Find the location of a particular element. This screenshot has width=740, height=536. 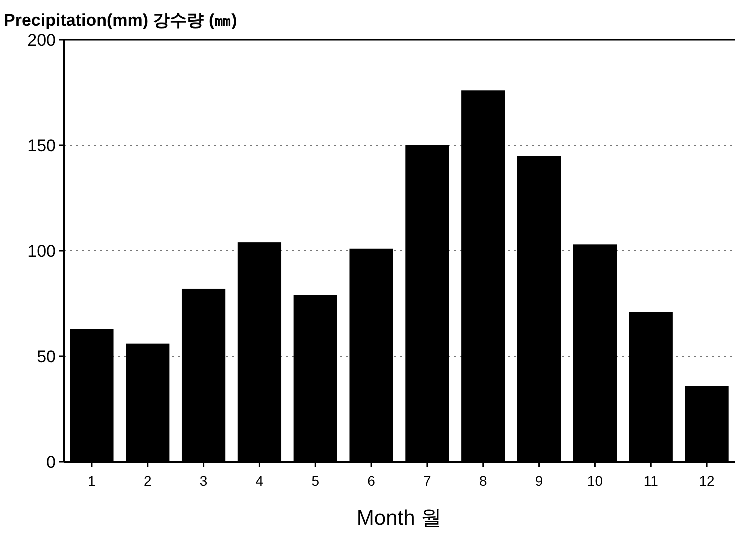

y-tick-label: 0 is located at coordinates (51, 462).